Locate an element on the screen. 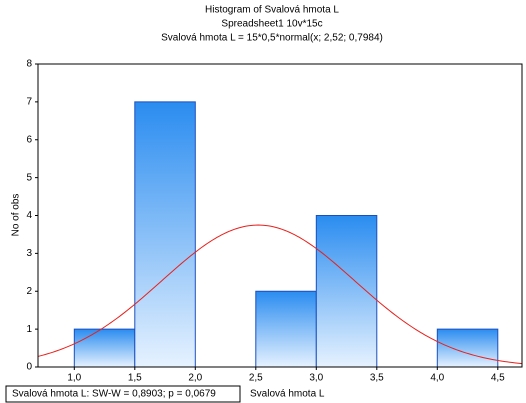 Image resolution: width=526 pixels, height=403 pixels. y-tick-label: 8 is located at coordinates (29, 64).